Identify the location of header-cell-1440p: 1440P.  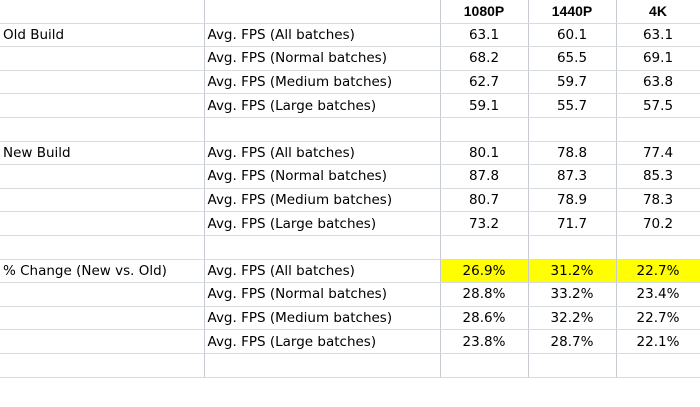
(572, 12).